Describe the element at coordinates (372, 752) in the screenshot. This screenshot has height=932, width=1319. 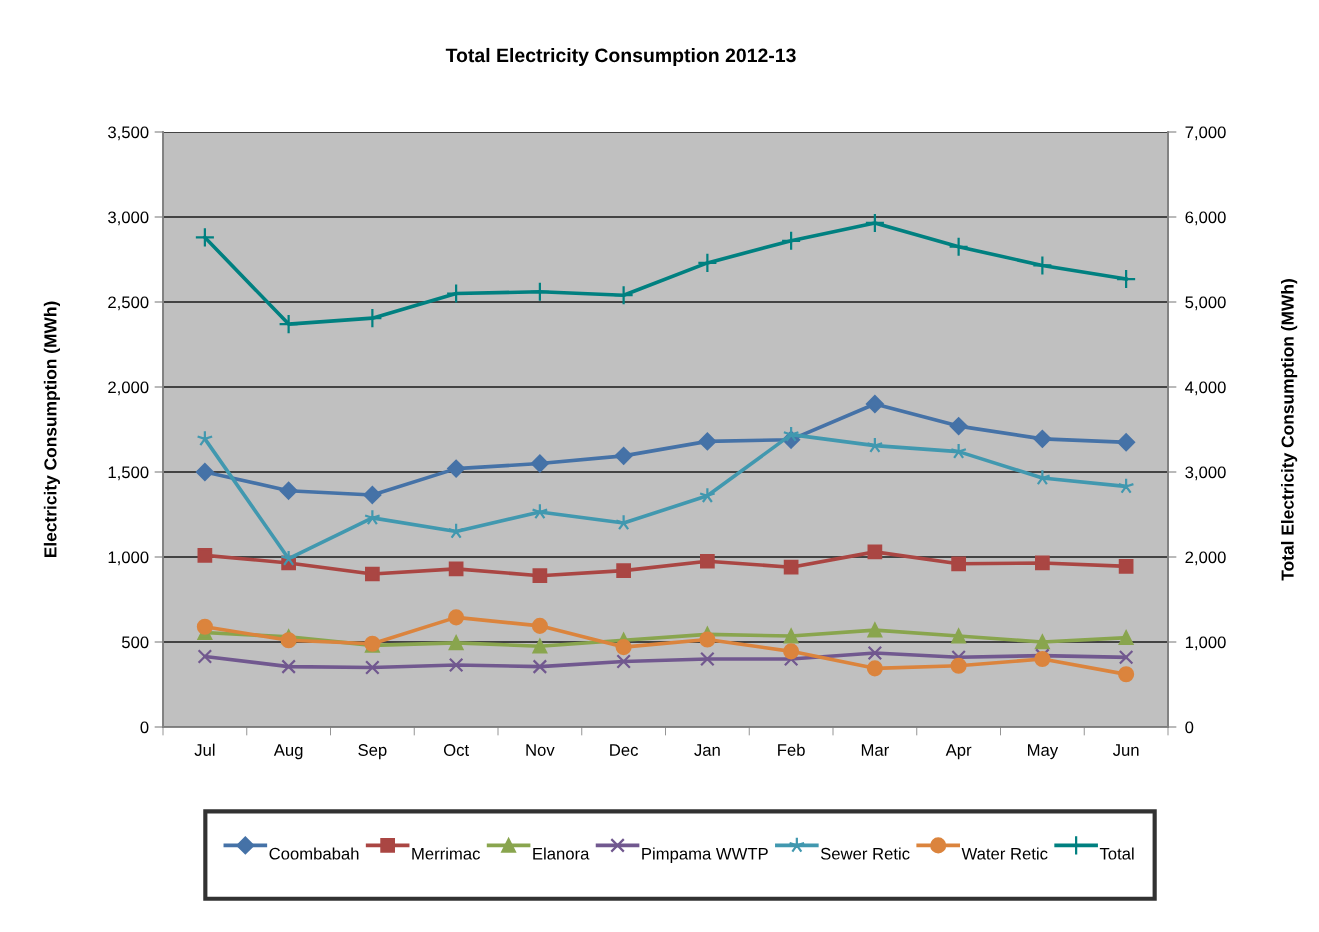
I see `x-tick-label: Sep` at that location.